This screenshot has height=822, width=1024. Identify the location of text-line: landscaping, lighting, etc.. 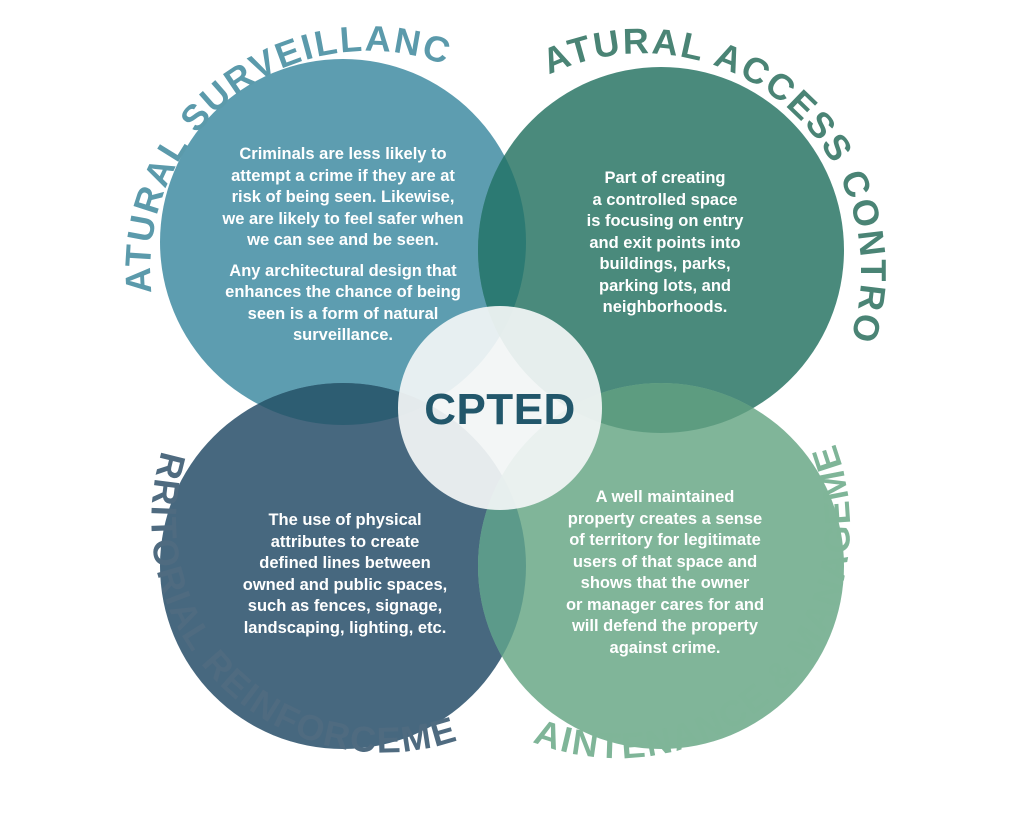
(345, 627).